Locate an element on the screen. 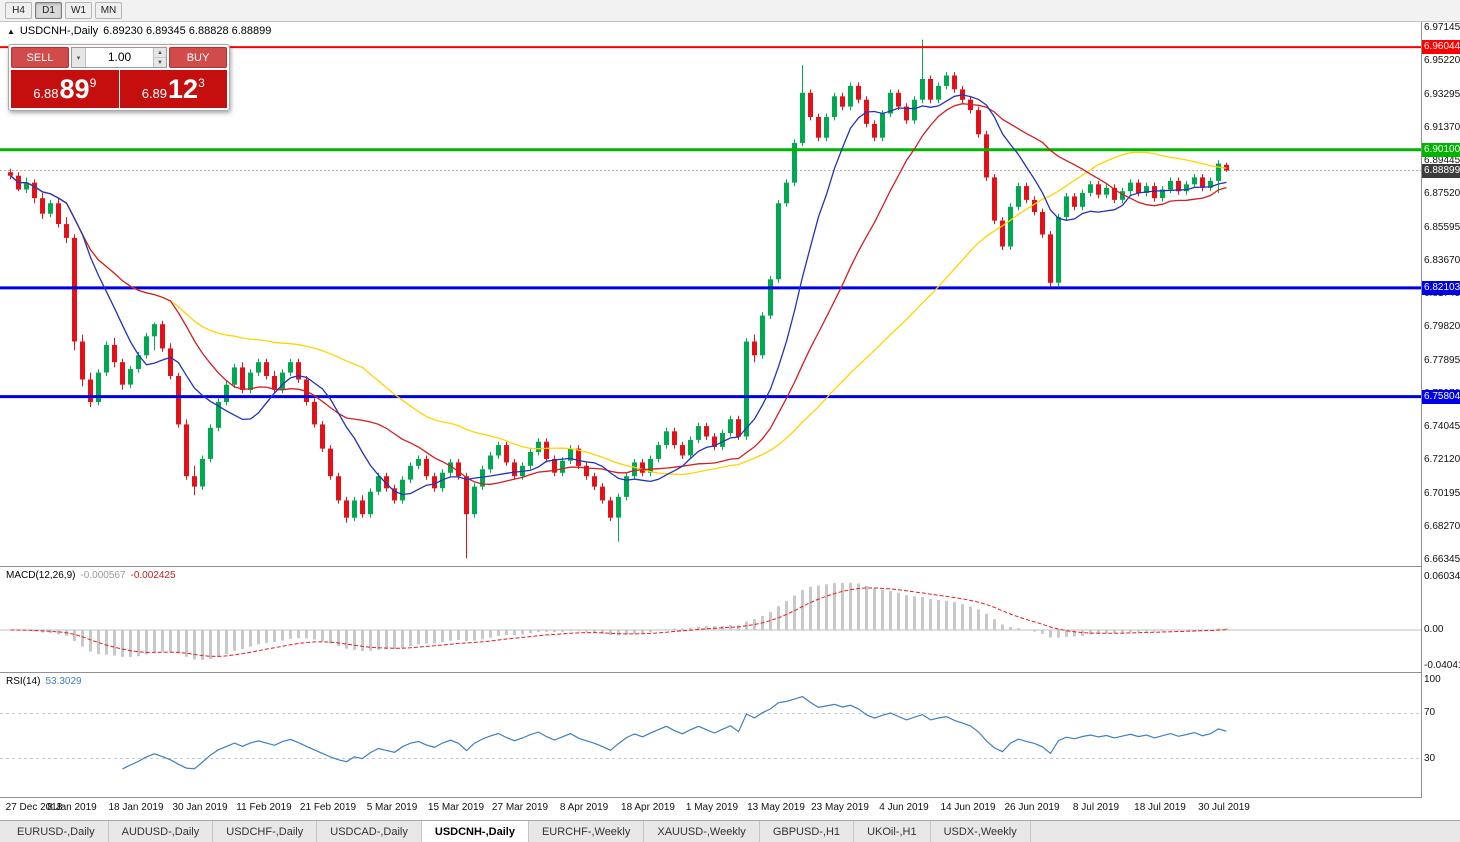  date-axis-label: 4 Jun 2019 is located at coordinates (904, 807).